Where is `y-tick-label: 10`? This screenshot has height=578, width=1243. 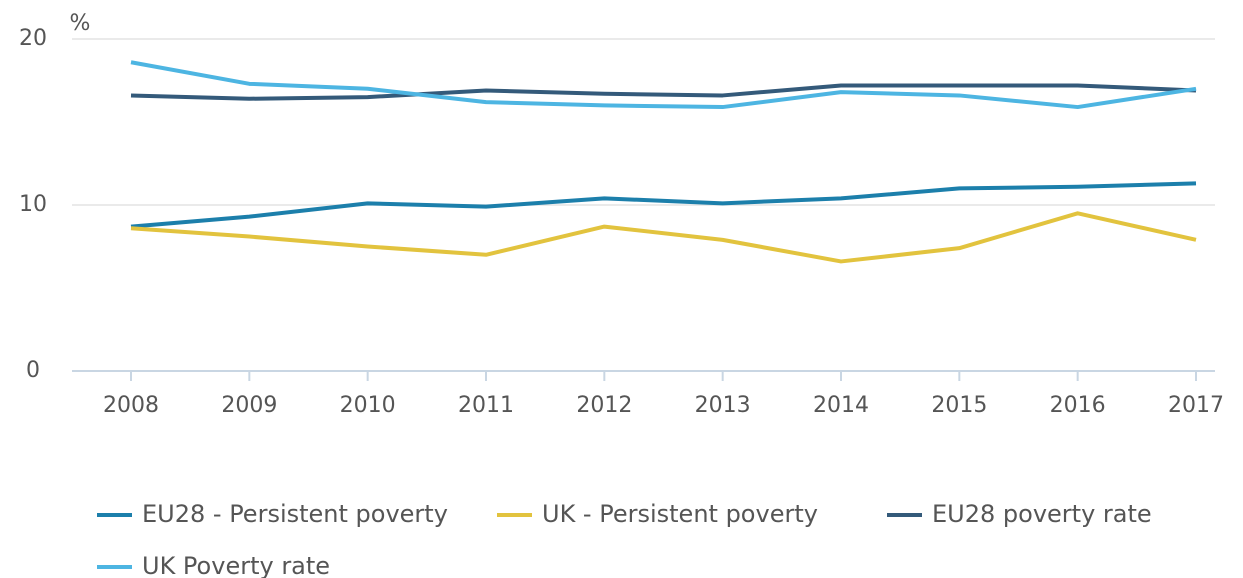 y-tick-label: 10 is located at coordinates (33, 204).